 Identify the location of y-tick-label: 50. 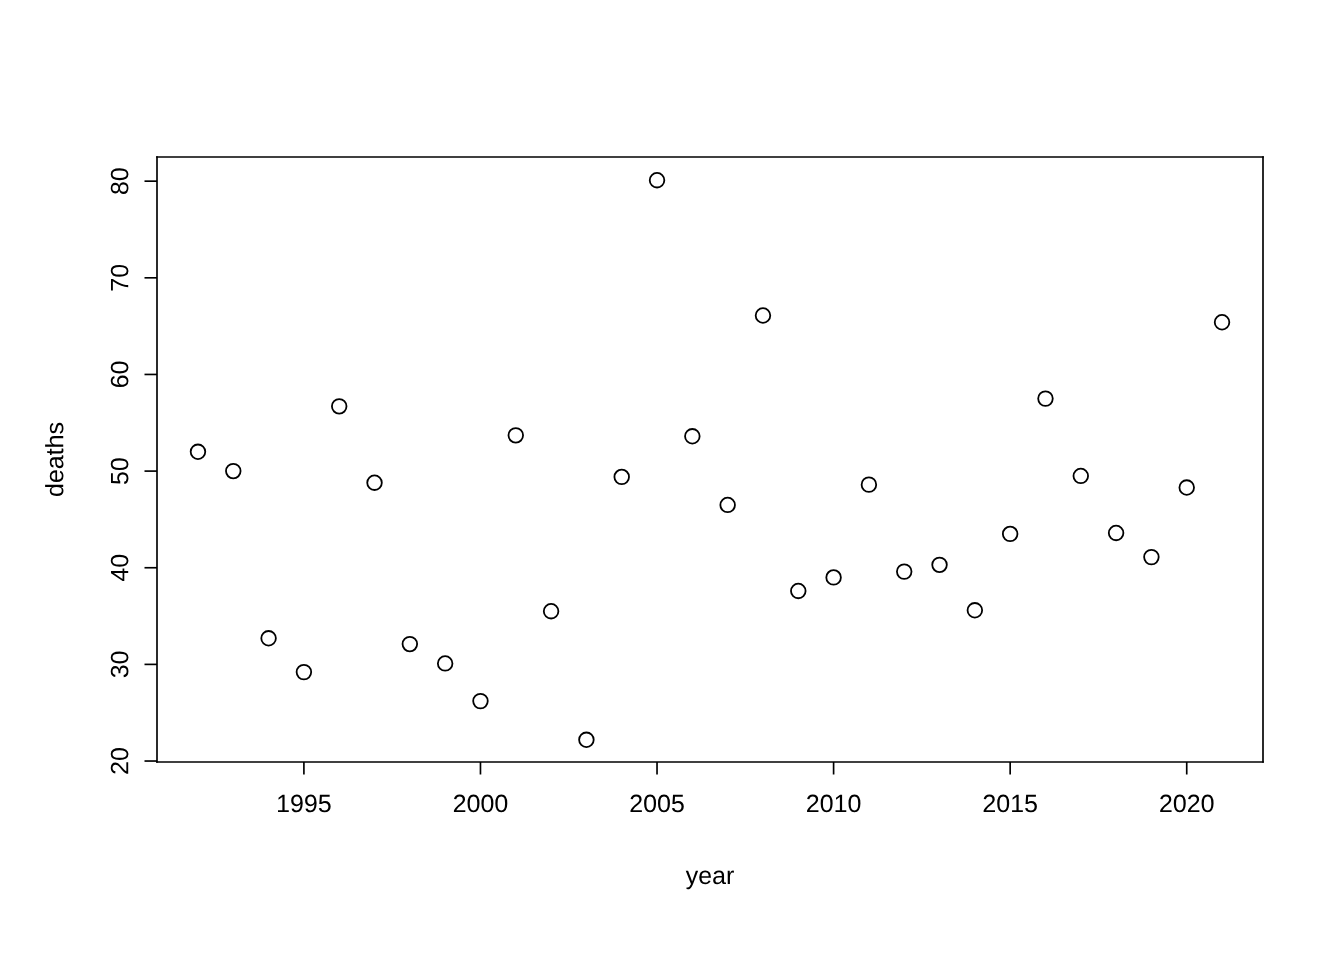
(119, 471).